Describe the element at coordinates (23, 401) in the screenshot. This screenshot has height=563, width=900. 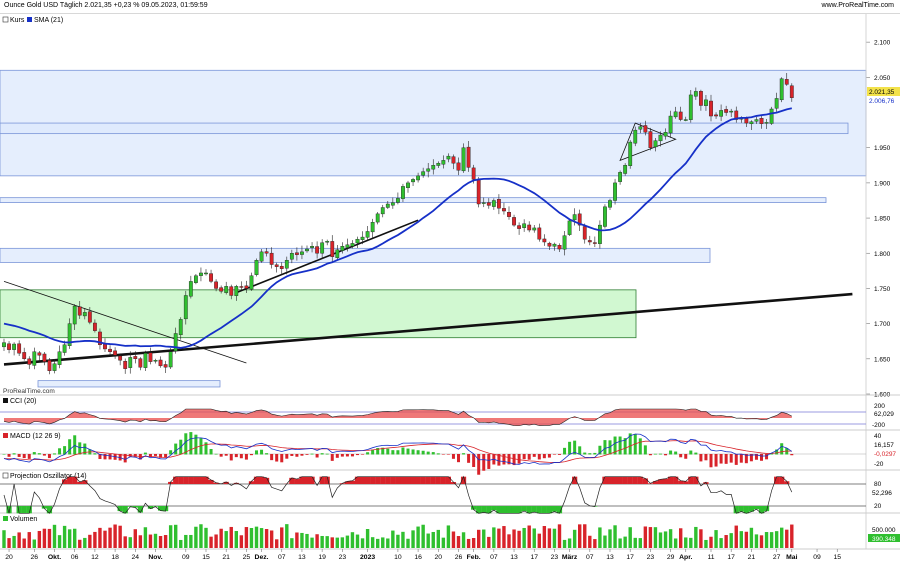
I see `cci-label: CCI (20)` at that location.